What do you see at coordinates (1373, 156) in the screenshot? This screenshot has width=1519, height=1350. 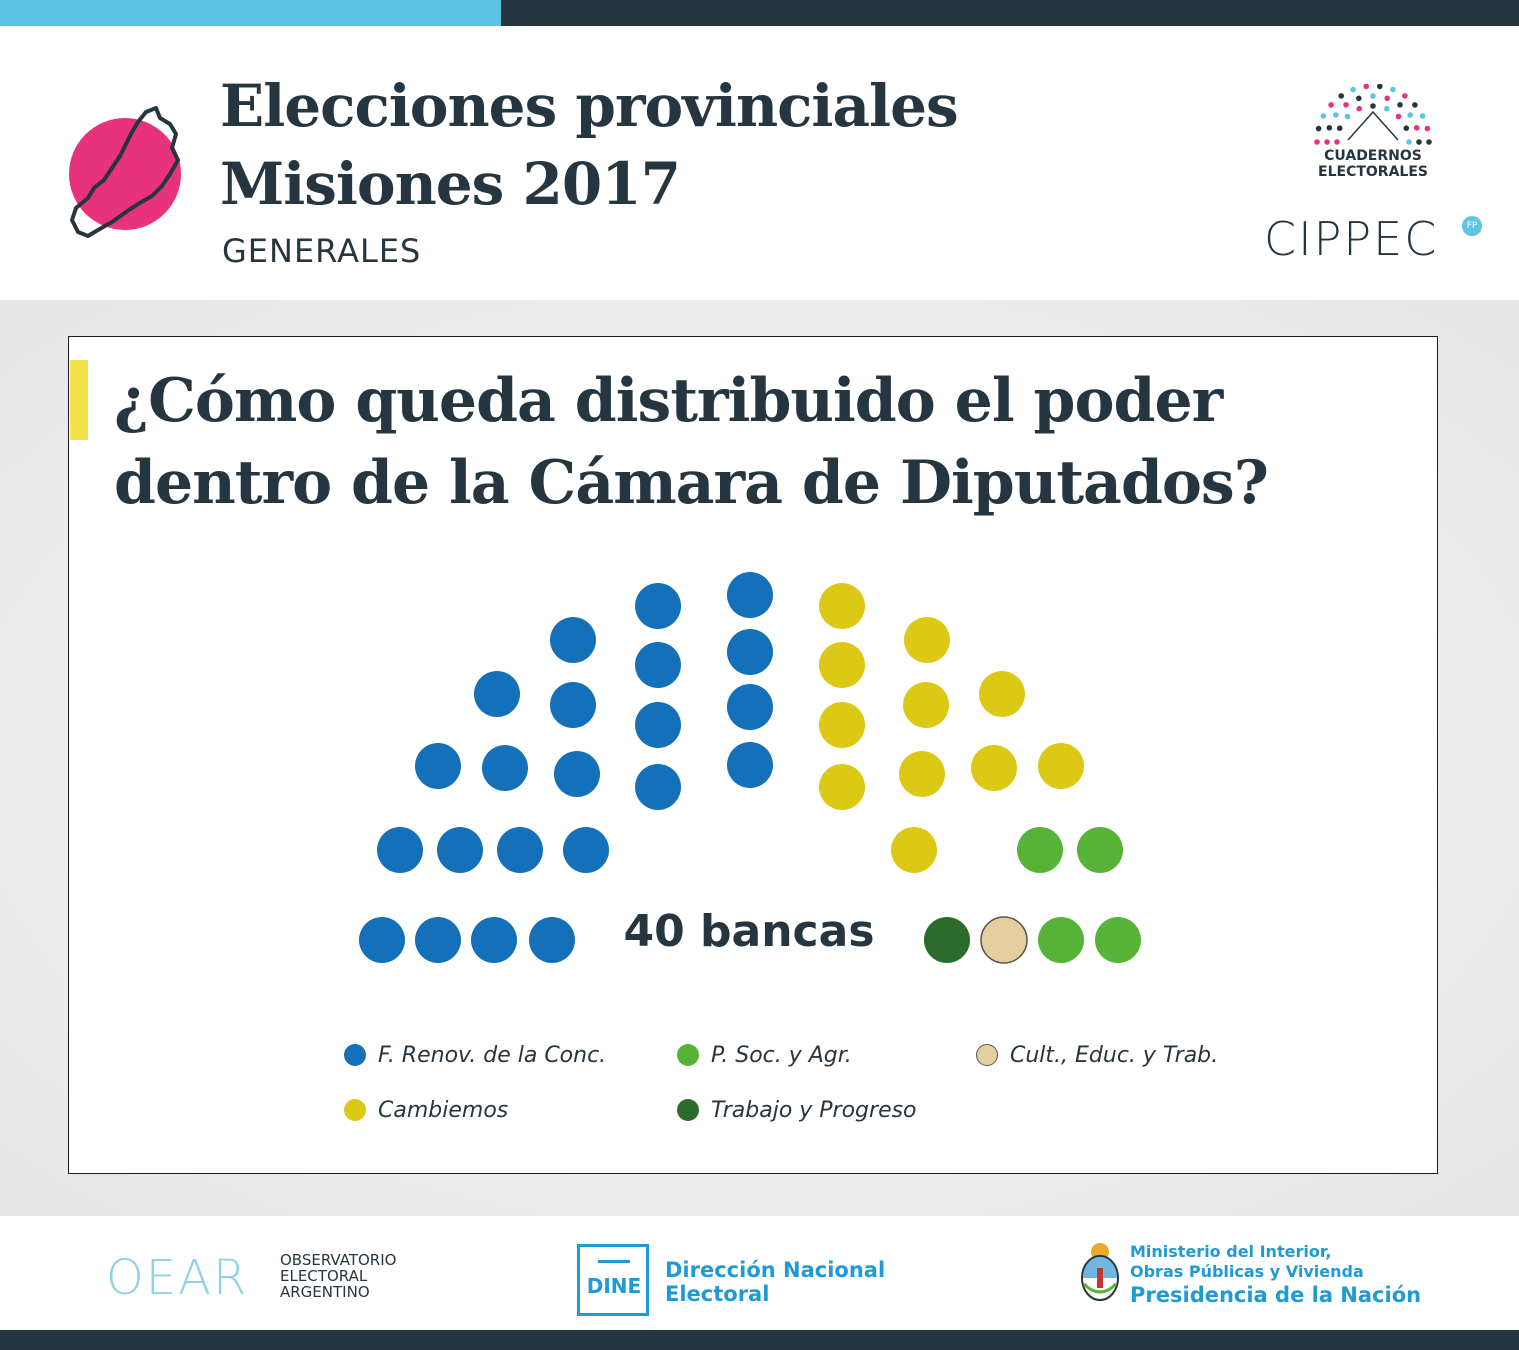 I see `cuadernos-logo-line1: CUADERNOS` at bounding box center [1373, 156].